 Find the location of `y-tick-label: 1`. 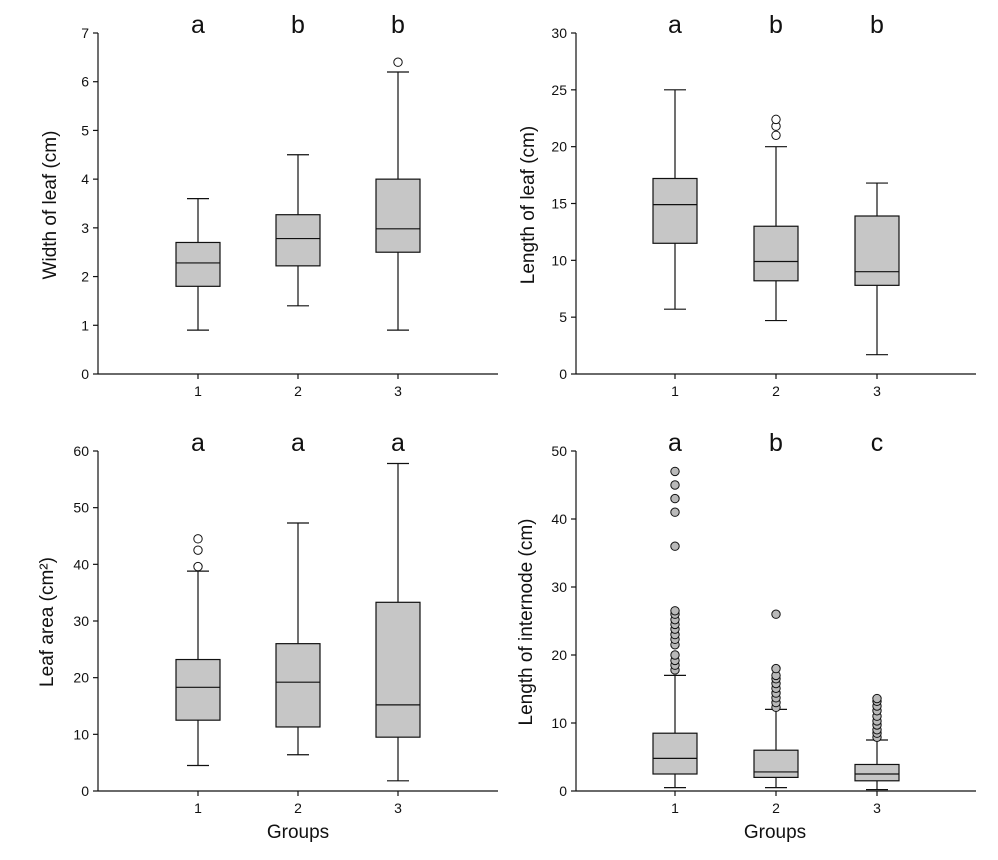

y-tick-label: 1 is located at coordinates (85, 325).